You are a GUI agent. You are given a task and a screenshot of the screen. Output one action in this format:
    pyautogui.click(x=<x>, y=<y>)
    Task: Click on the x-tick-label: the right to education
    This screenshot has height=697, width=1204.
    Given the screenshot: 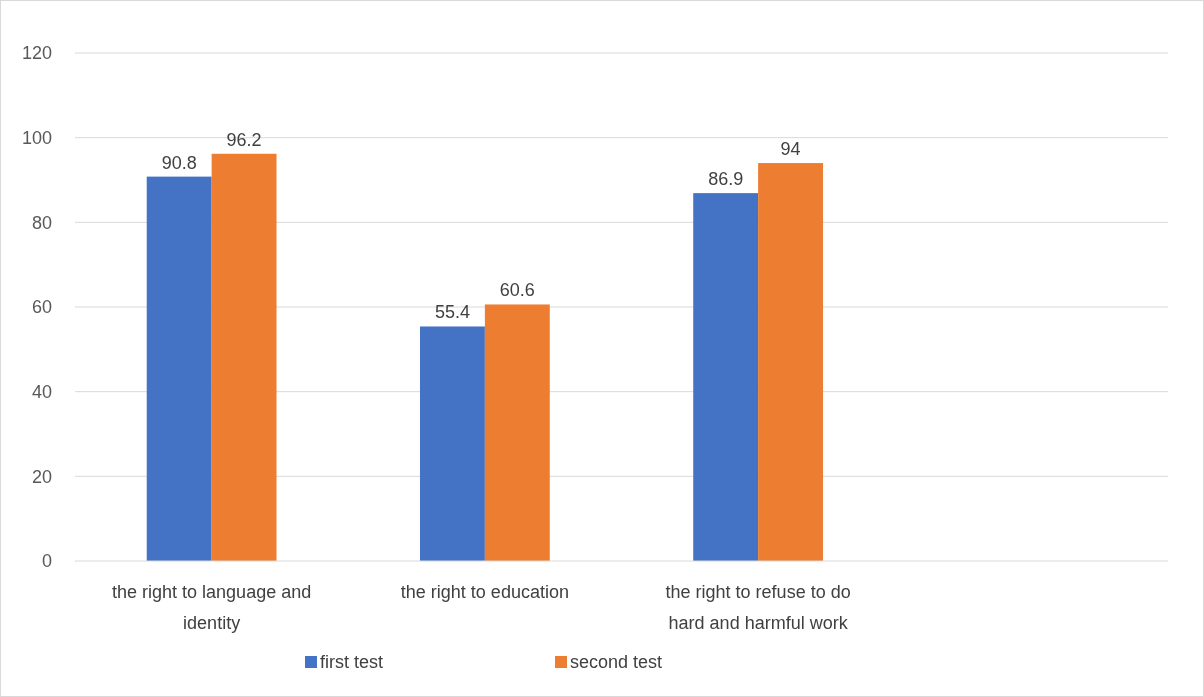 What is the action you would take?
    pyautogui.click(x=484, y=592)
    